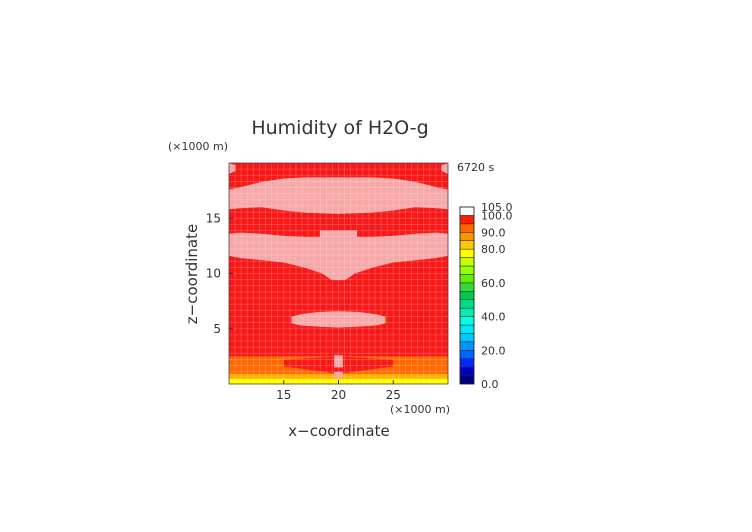 This screenshot has height=532, width=752. Describe the element at coordinates (213, 218) in the screenshot. I see `y-tick-label: 15` at that location.